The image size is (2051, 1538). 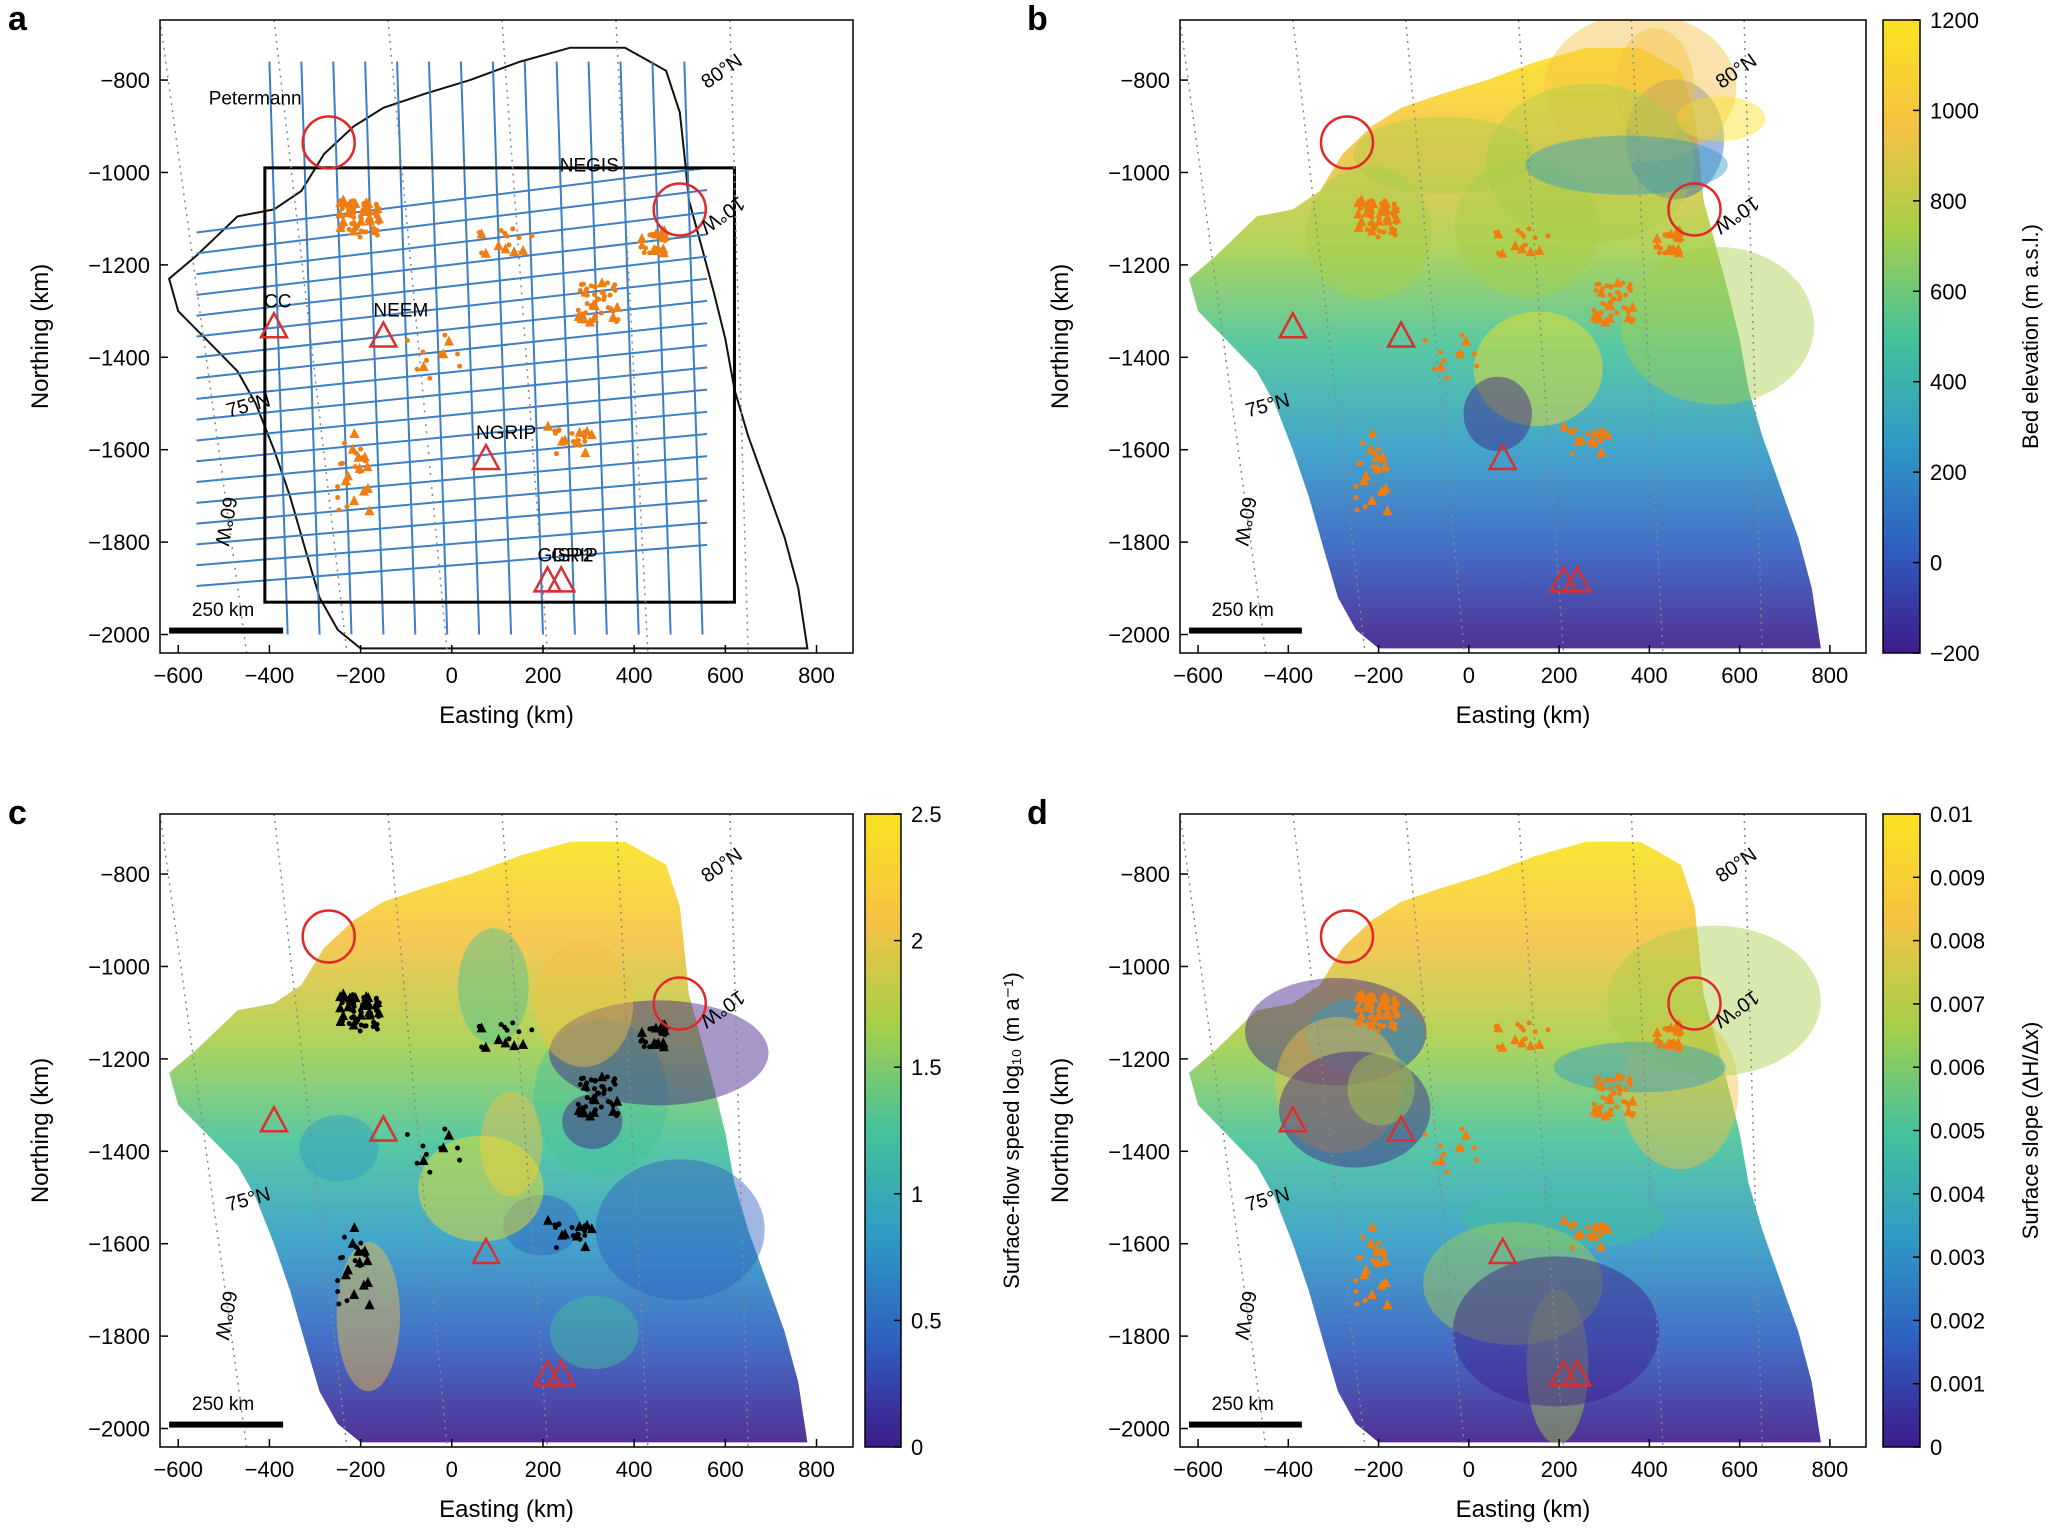 What do you see at coordinates (1957, 877) in the screenshot?
I see `colorbar-tick-label: 0.009` at bounding box center [1957, 877].